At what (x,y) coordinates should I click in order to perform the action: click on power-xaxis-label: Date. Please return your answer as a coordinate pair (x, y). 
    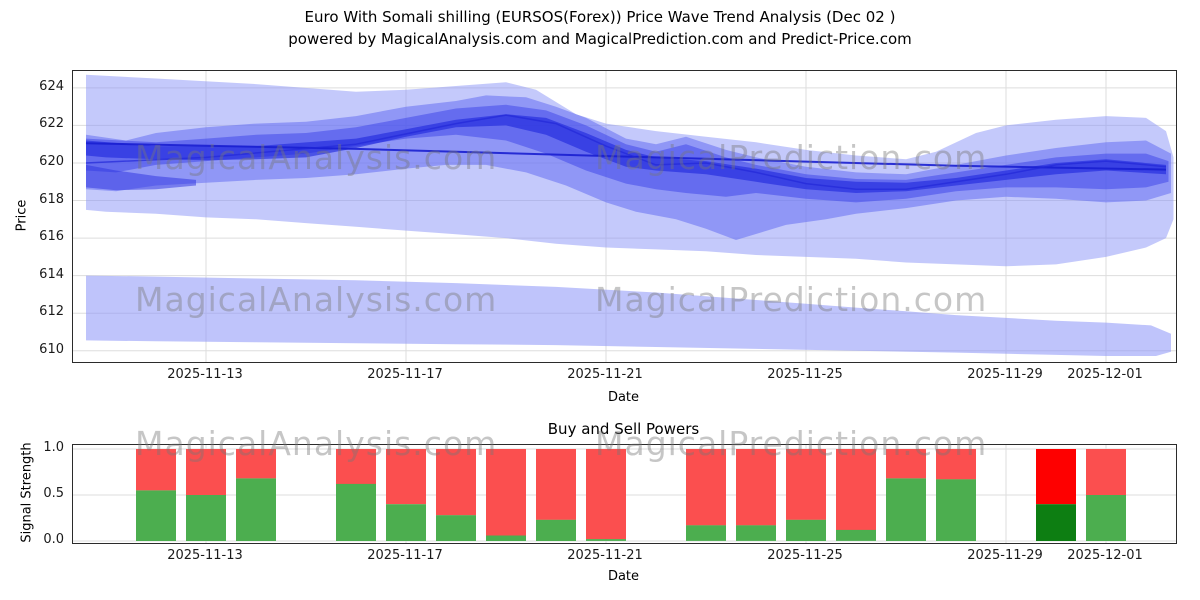
    Looking at the image, I should click on (623, 576).